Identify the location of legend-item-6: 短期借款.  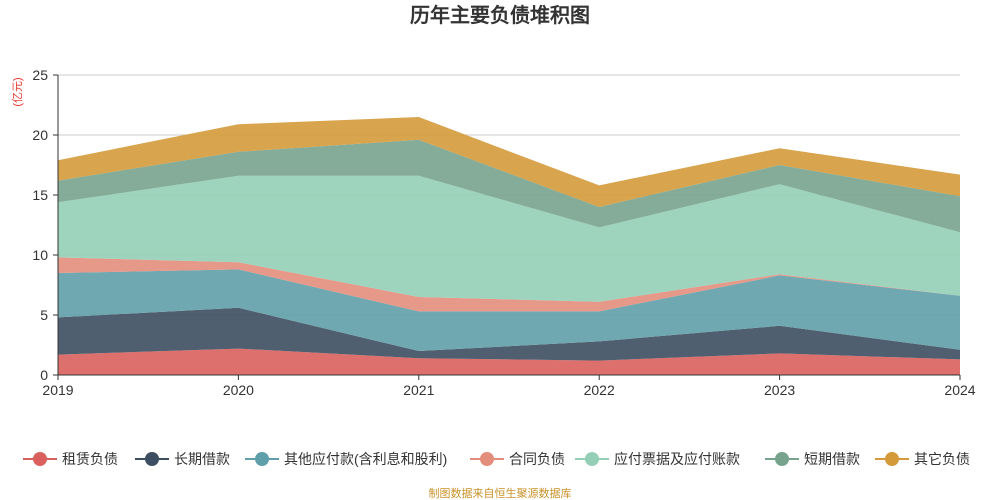
(812, 459).